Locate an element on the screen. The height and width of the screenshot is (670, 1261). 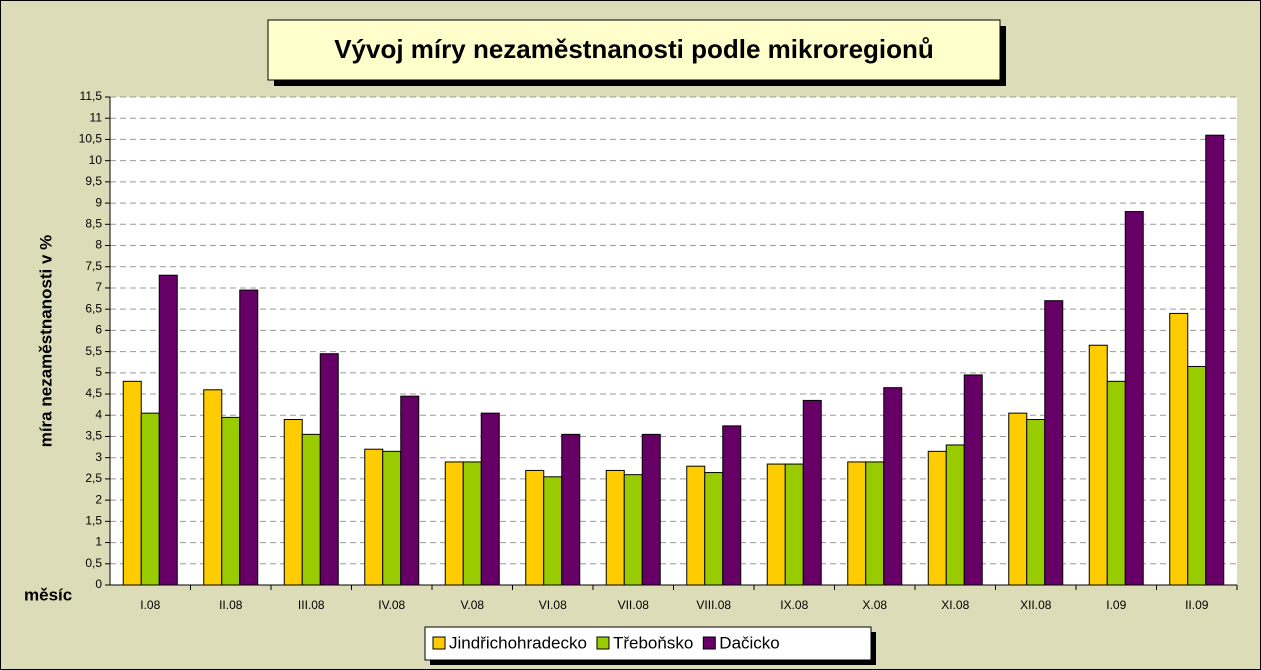
y-tick-label: 11,5 is located at coordinates (91, 96).